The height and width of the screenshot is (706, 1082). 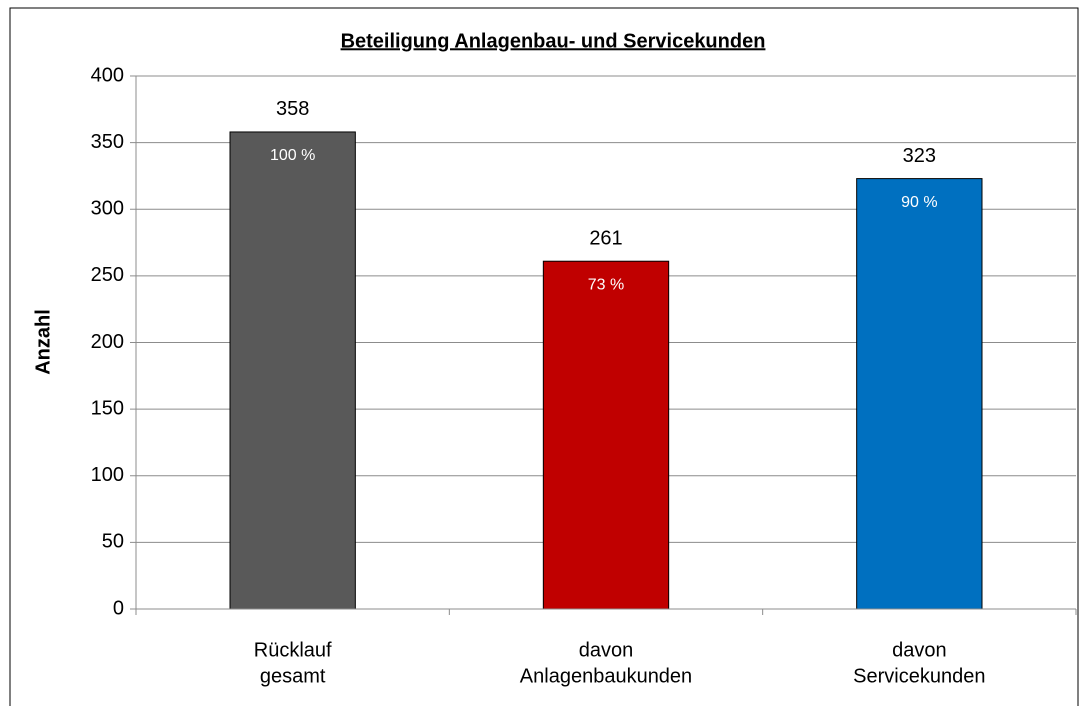 What do you see at coordinates (293, 650) in the screenshot?
I see `x-tick-label: Rücklauf` at bounding box center [293, 650].